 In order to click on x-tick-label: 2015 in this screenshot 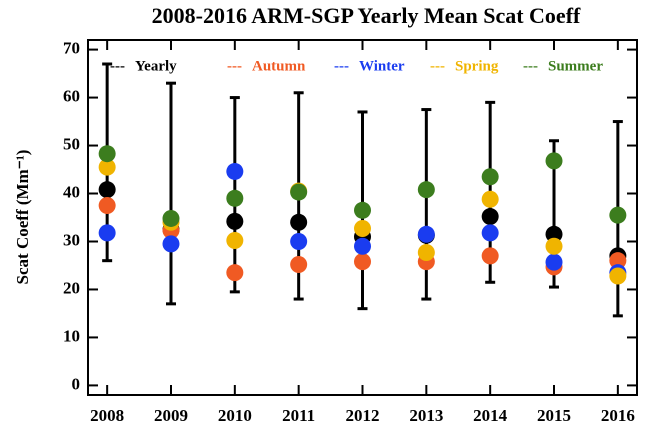, I will do `click(554, 415)`.